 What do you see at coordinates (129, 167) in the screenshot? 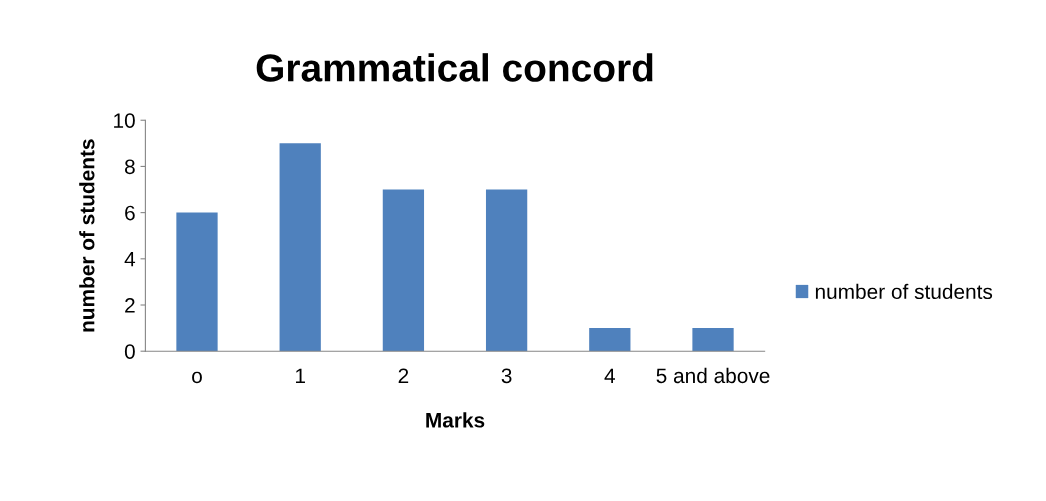
I see `y-tick-label: 8` at bounding box center [129, 167].